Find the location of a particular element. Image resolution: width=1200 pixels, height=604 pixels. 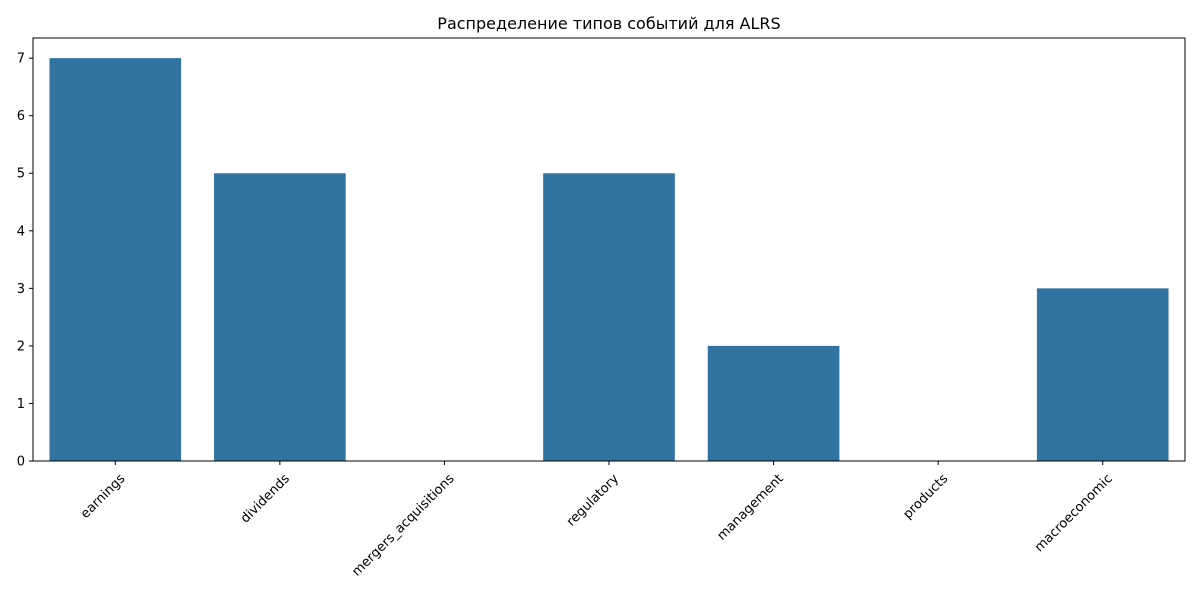

bar-regulatory is located at coordinates (609, 317).